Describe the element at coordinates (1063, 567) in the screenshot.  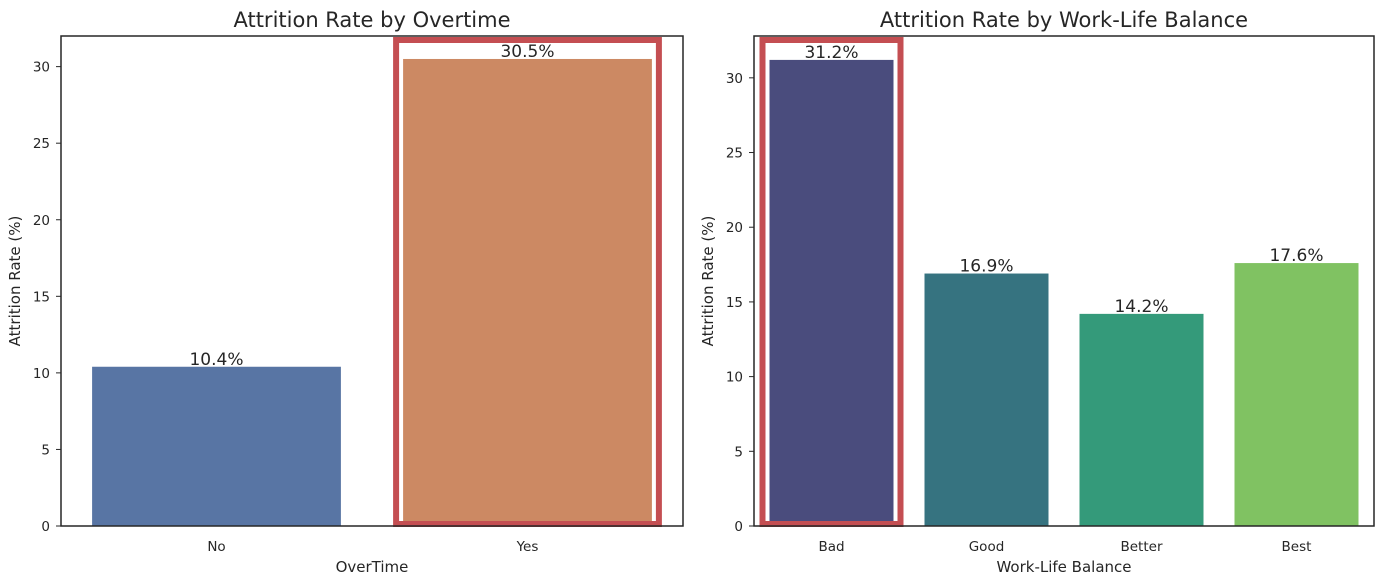
I see `x-axis-label: Work-Life Balance` at that location.